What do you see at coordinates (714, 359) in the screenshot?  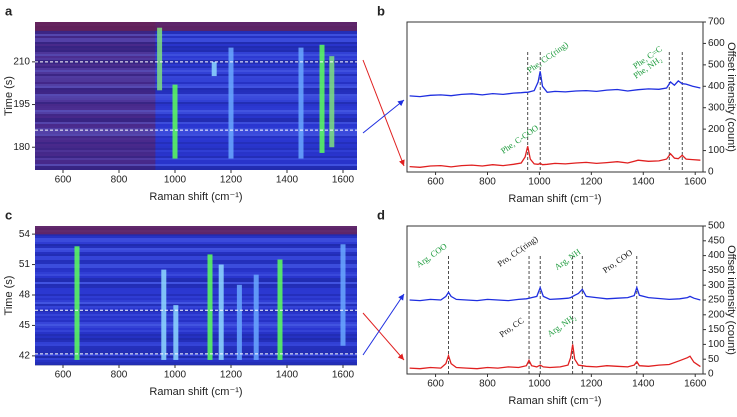 I see `y-tick-label: 50` at bounding box center [714, 359].